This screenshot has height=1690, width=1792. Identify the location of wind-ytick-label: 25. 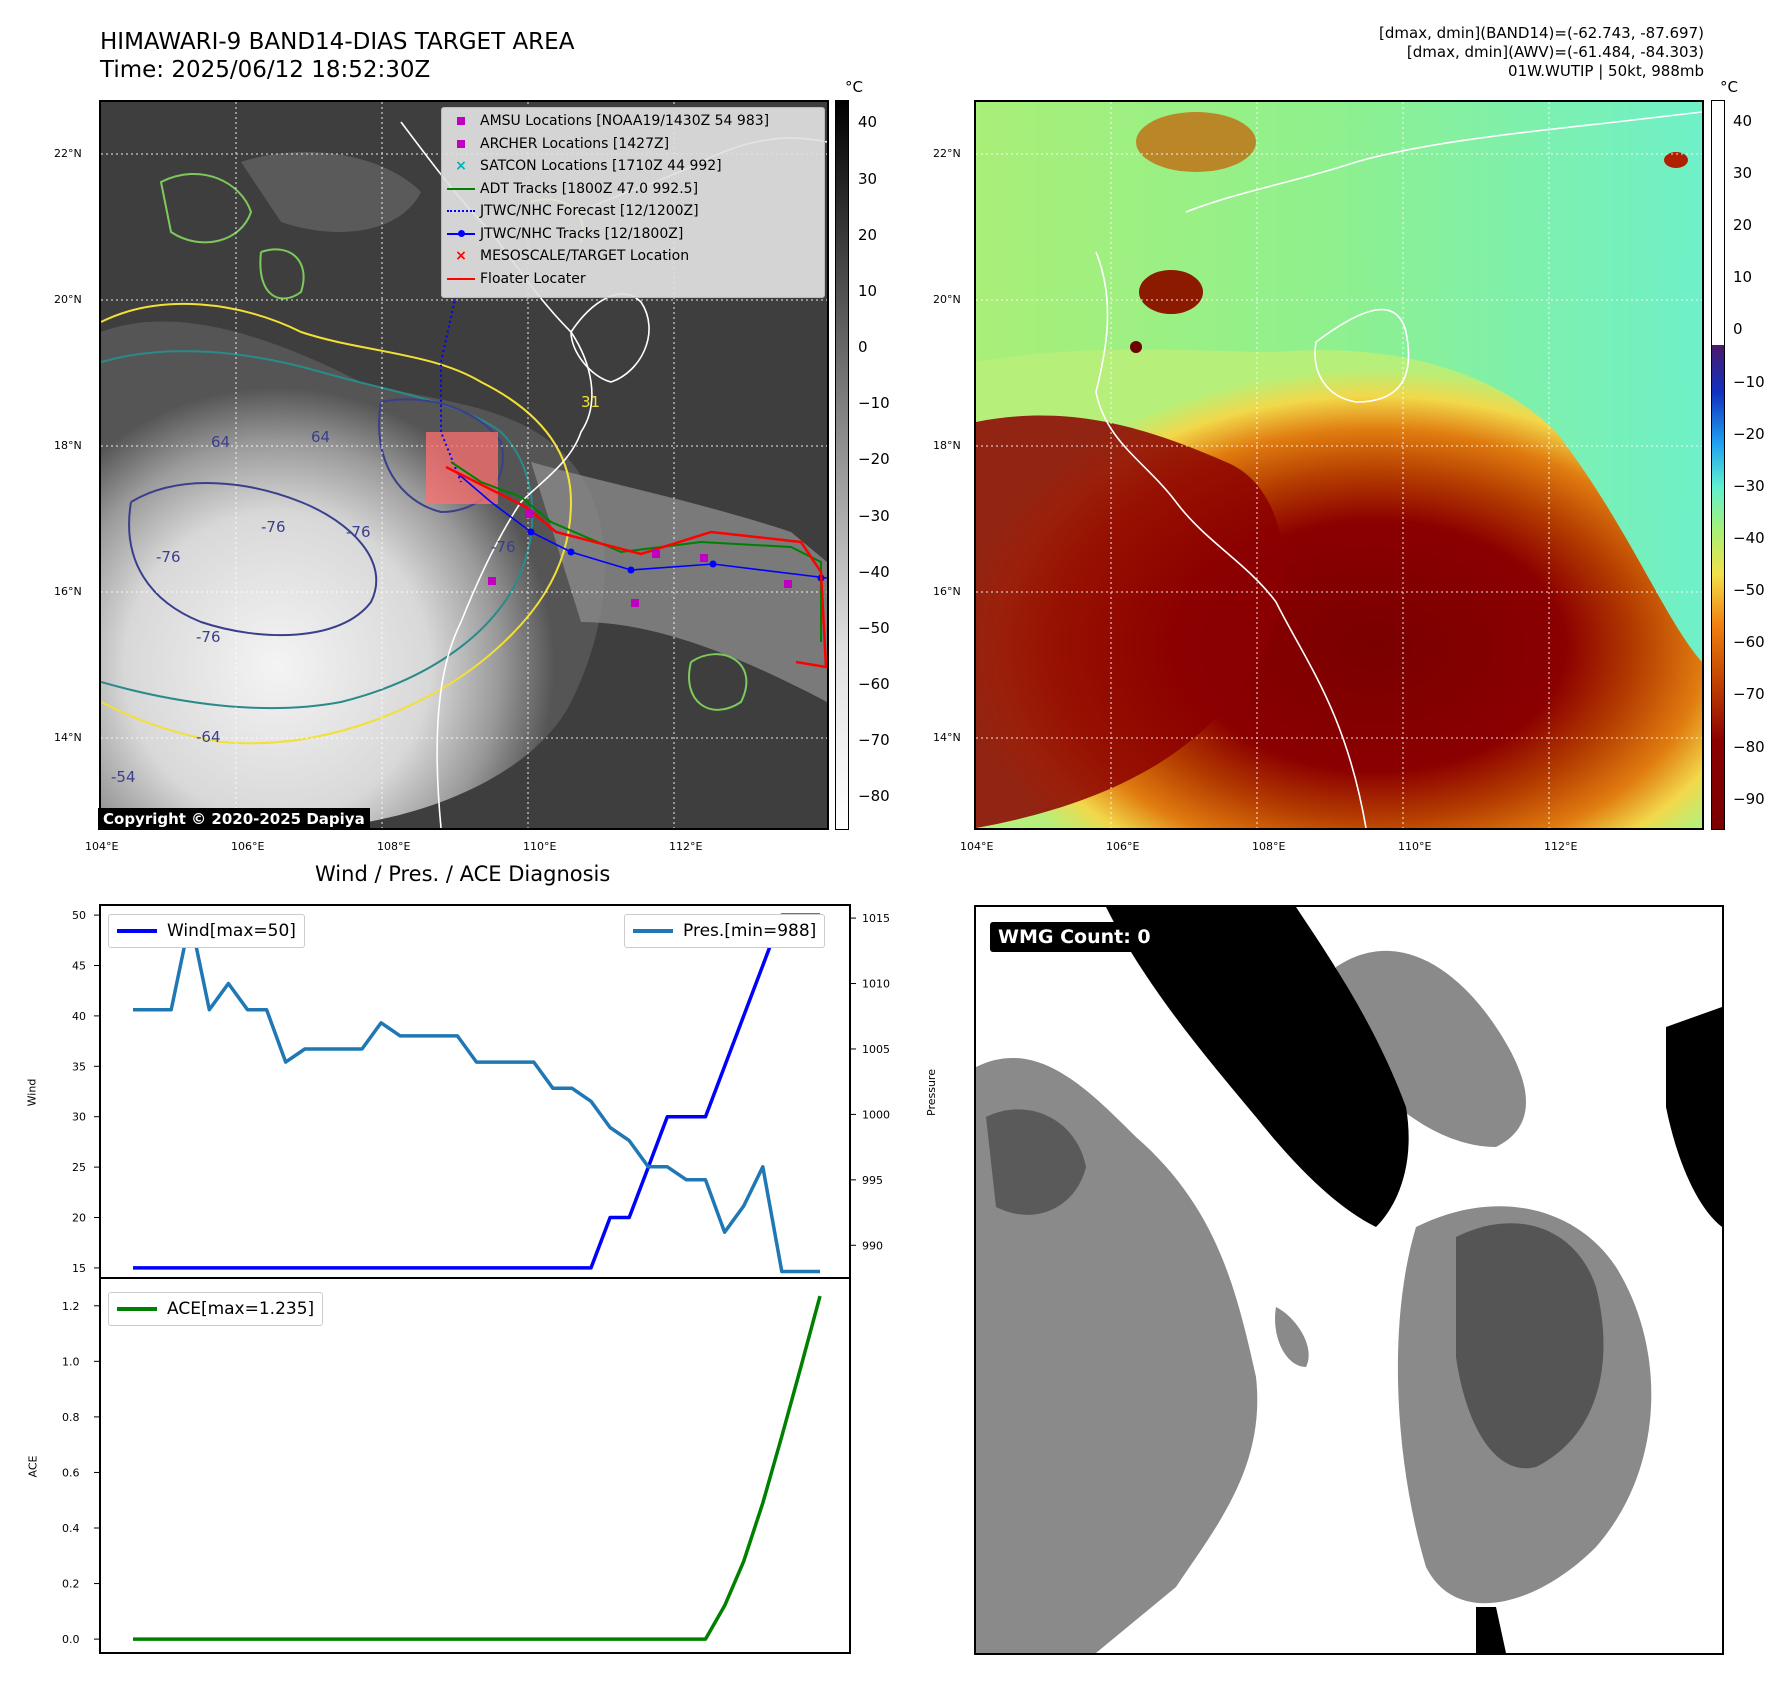
(79, 1167).